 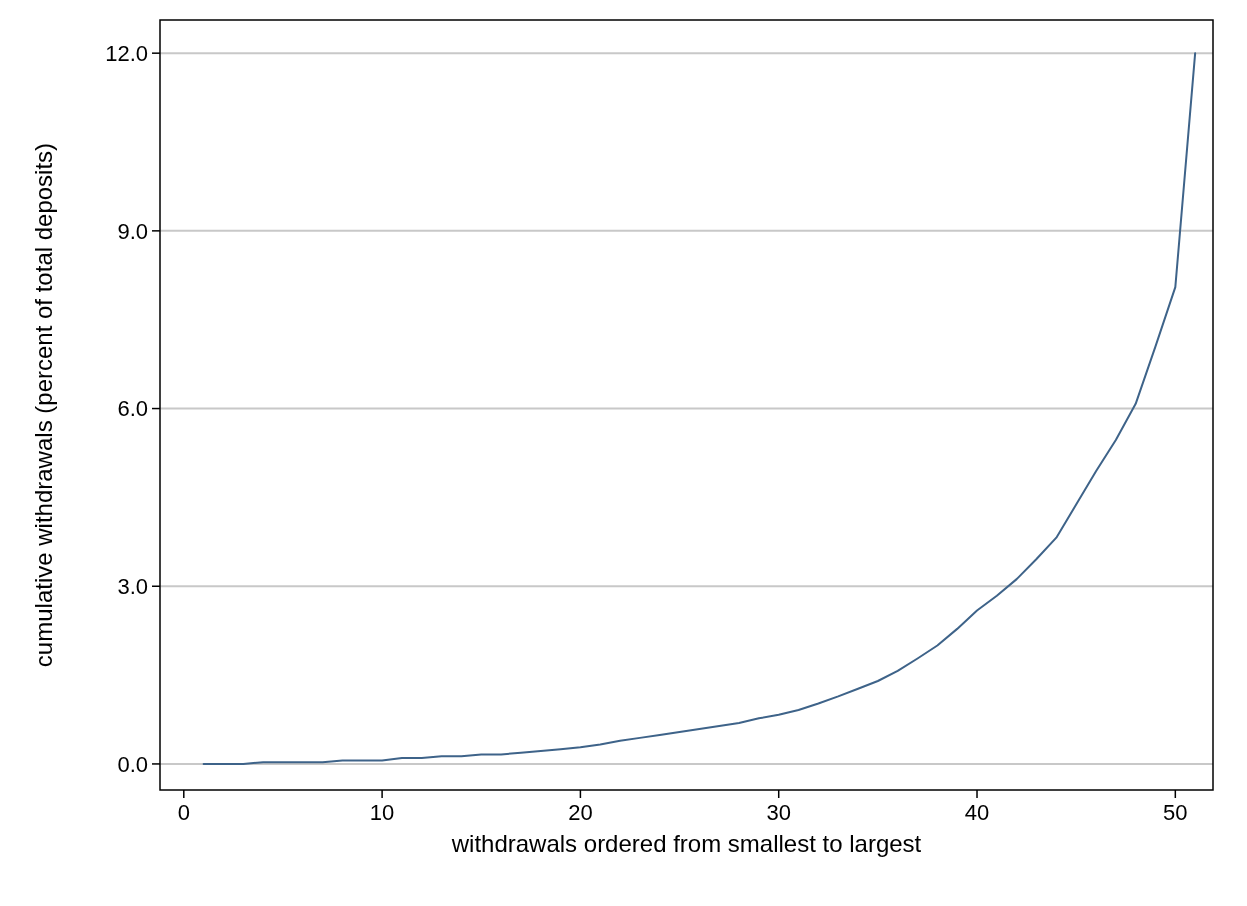 What do you see at coordinates (778, 812) in the screenshot?
I see `x-tick-label: 30` at bounding box center [778, 812].